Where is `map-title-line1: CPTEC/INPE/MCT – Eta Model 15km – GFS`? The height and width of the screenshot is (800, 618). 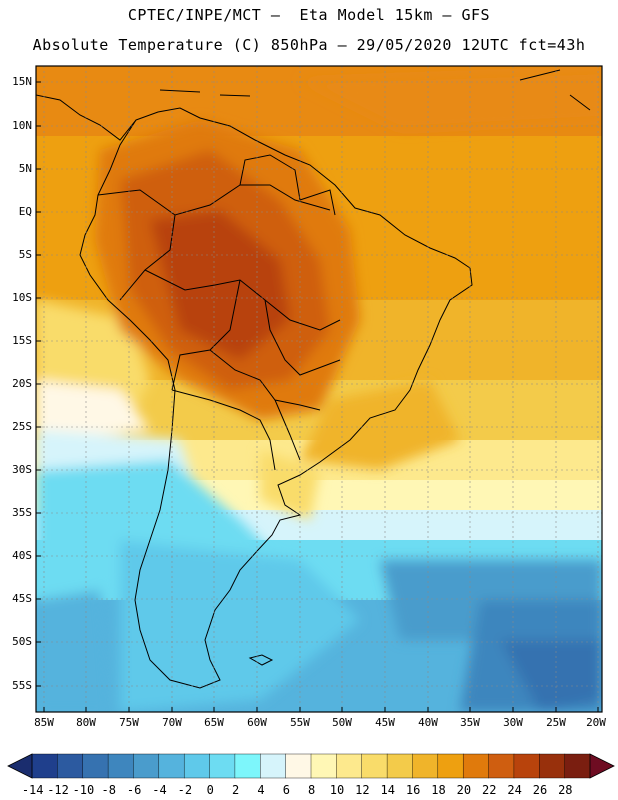 map-title-line1: CPTEC/INPE/MCT – Eta Model 15km – GFS is located at coordinates (309, 15).